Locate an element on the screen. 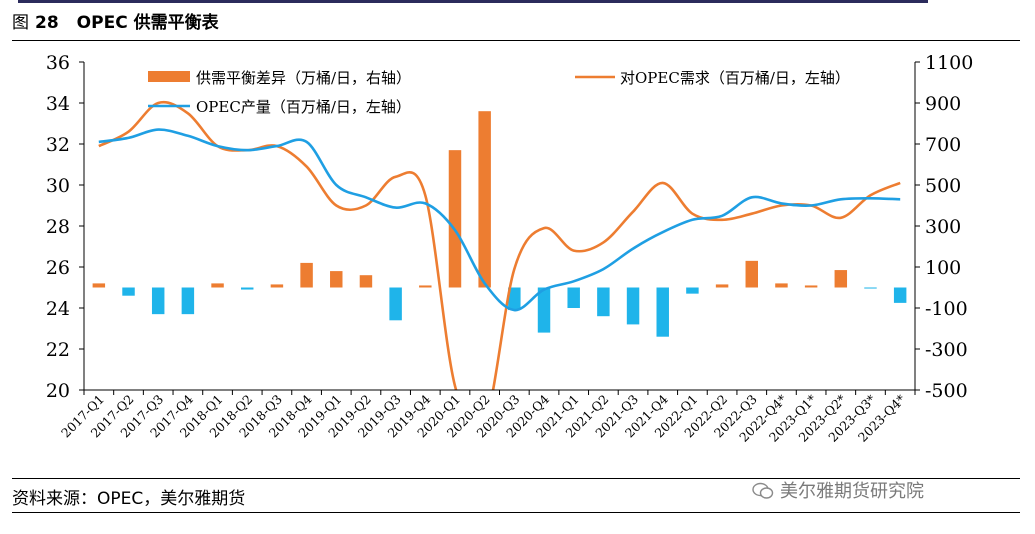 This screenshot has width=1035, height=534. legend-swatch-bar is located at coordinates (169, 76).